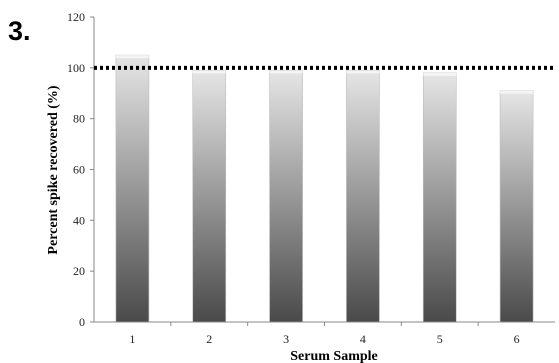 The height and width of the screenshot is (363, 559). Describe the element at coordinates (334, 356) in the screenshot. I see `x-axis-title: Serum Sample` at that location.